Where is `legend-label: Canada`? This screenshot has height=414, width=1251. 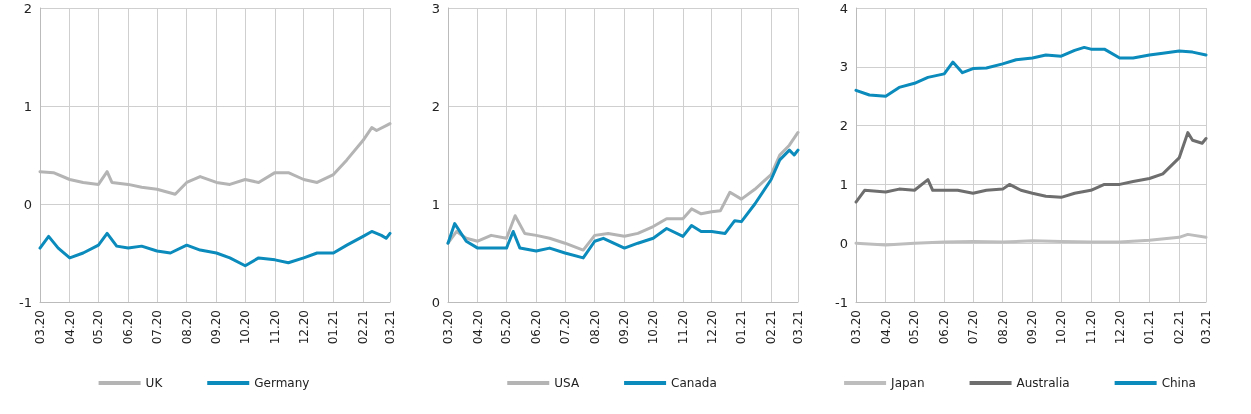 legend-label: Canada is located at coordinates (694, 383).